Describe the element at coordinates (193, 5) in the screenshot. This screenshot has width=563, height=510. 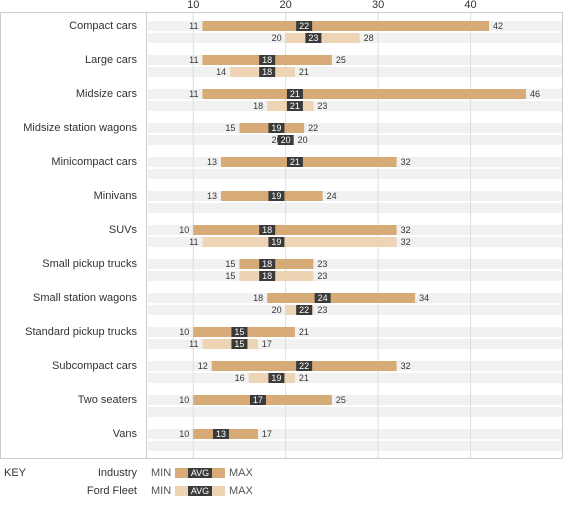
I see `x-tick-label: 10` at that location.